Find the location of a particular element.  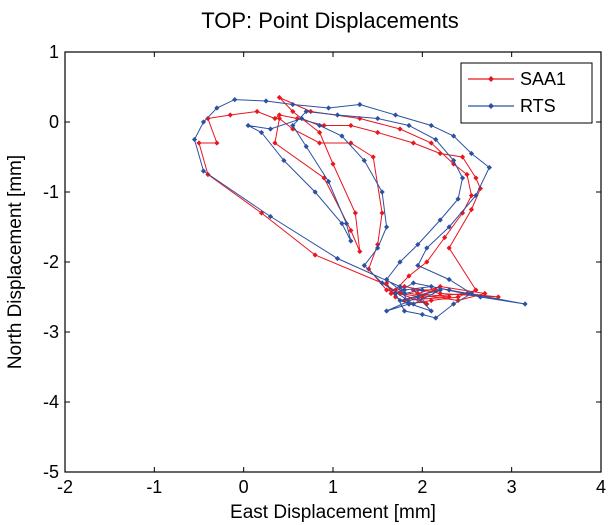

x-tick-label: -1 is located at coordinates (154, 487).